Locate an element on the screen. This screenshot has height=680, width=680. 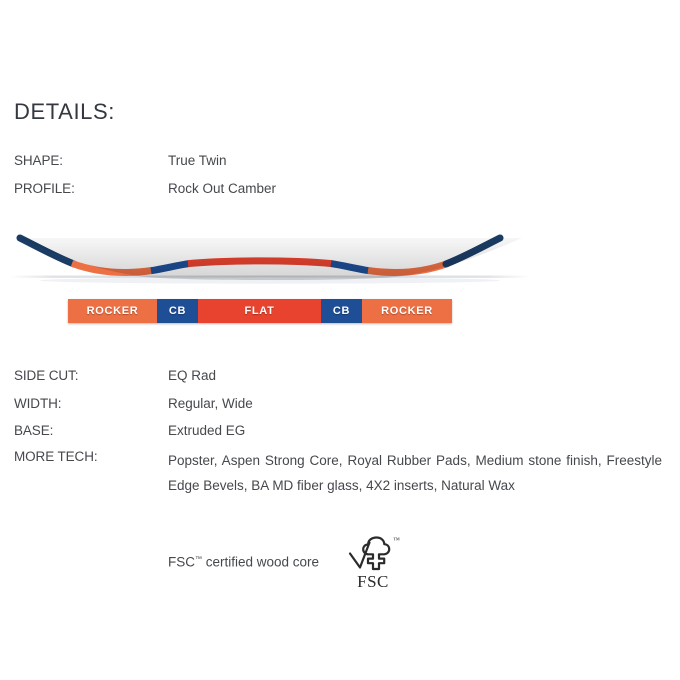
fsc-caption: FSC™ certified wood core is located at coordinates (243, 561).